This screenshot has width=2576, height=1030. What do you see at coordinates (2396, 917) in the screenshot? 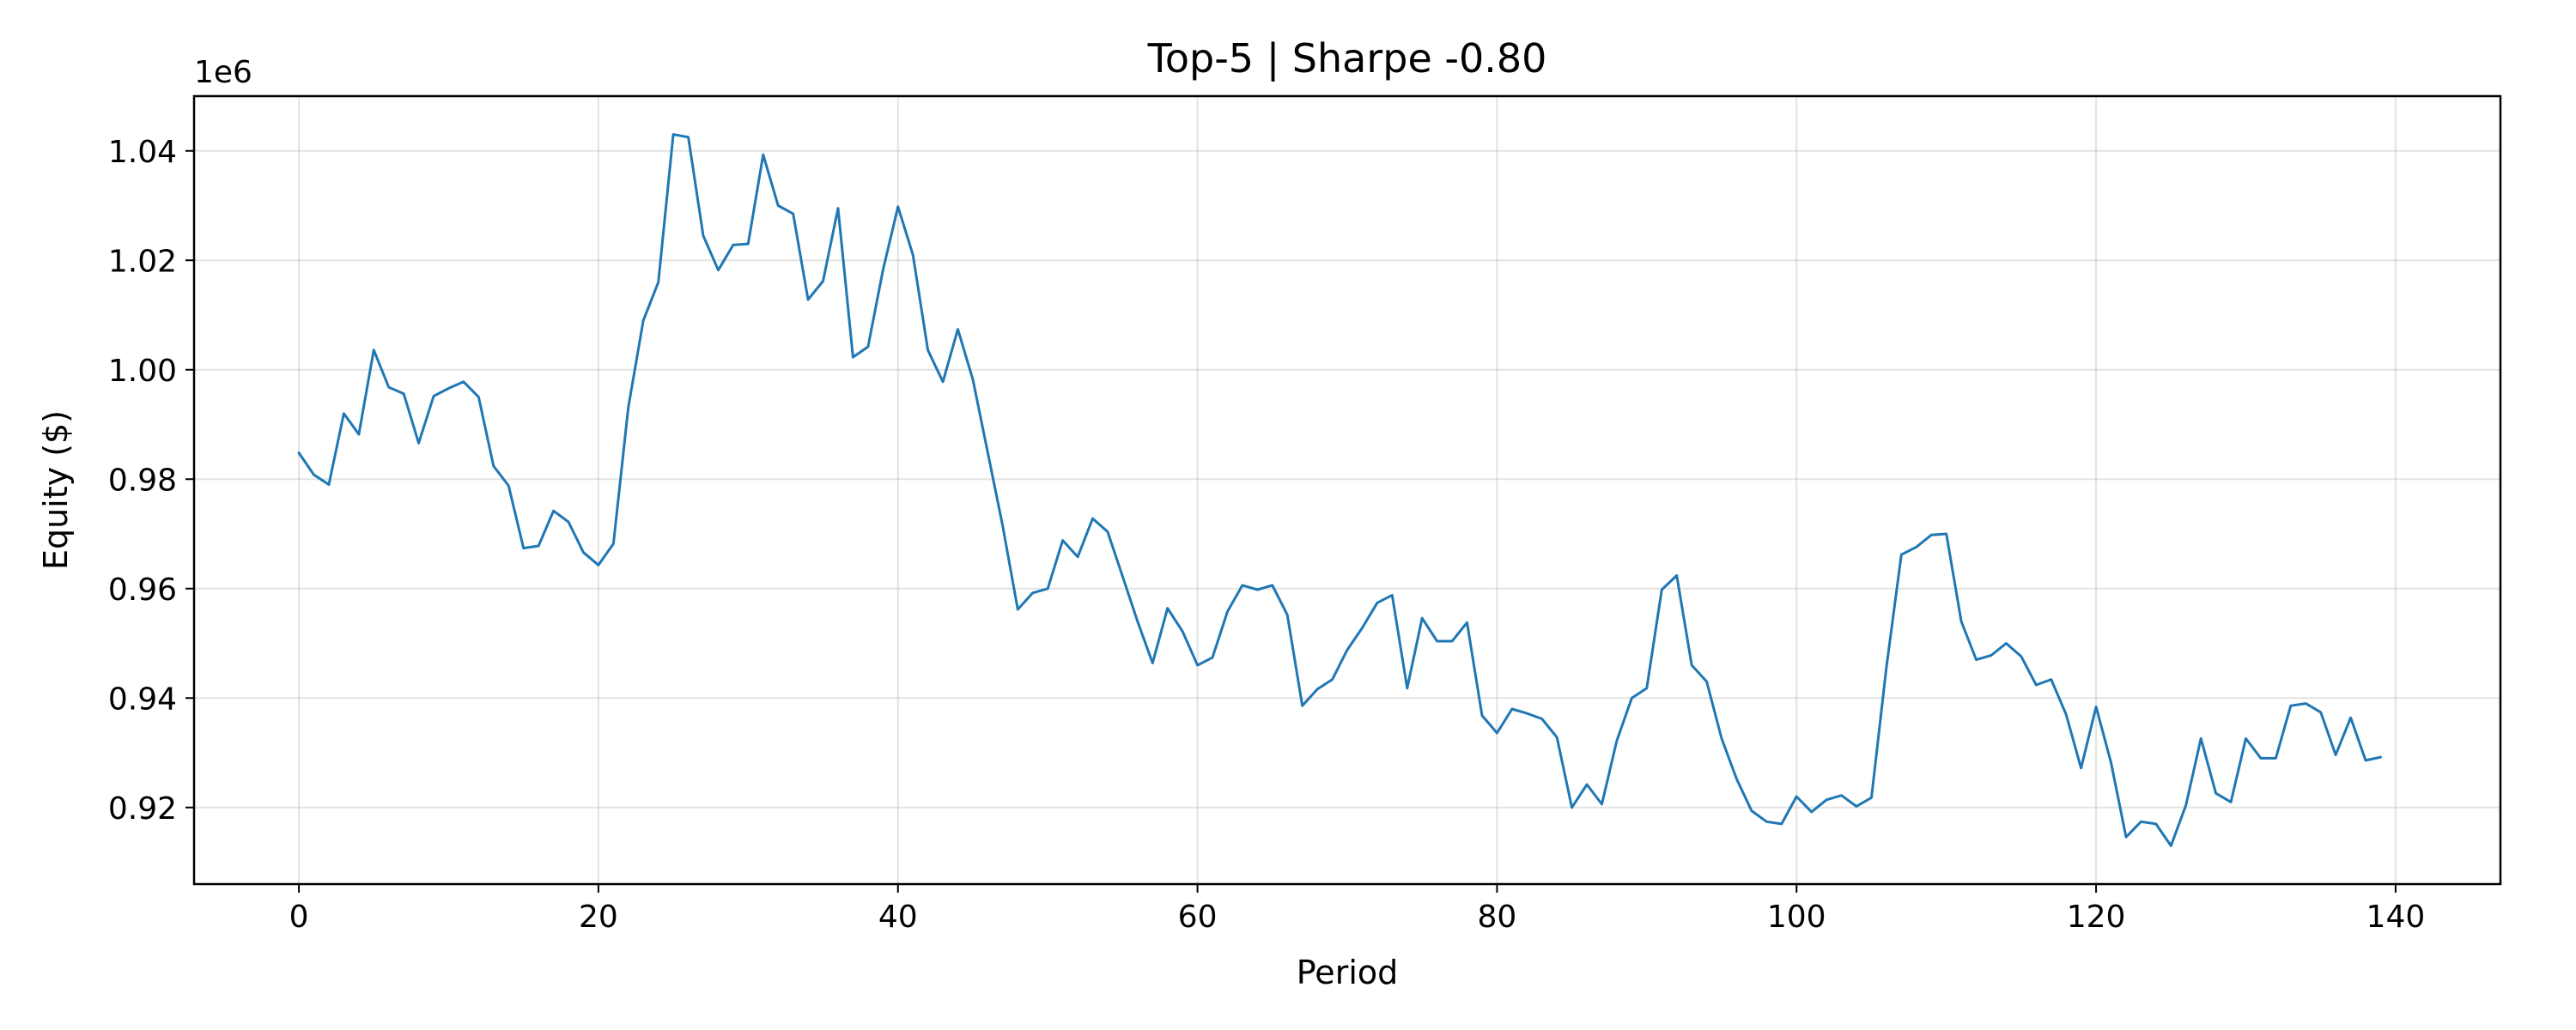
I see `x-tick-label: 140` at bounding box center [2396, 917].